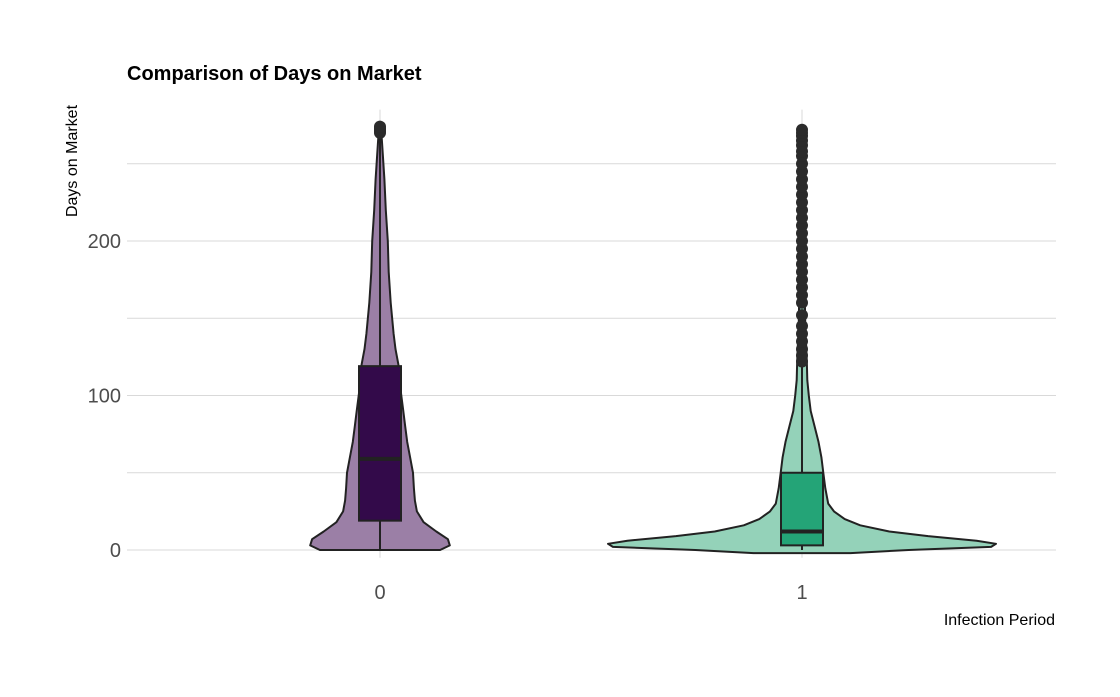 This screenshot has height=697, width=1120. I want to click on x-axis-label: Infection Period, so click(999, 620).